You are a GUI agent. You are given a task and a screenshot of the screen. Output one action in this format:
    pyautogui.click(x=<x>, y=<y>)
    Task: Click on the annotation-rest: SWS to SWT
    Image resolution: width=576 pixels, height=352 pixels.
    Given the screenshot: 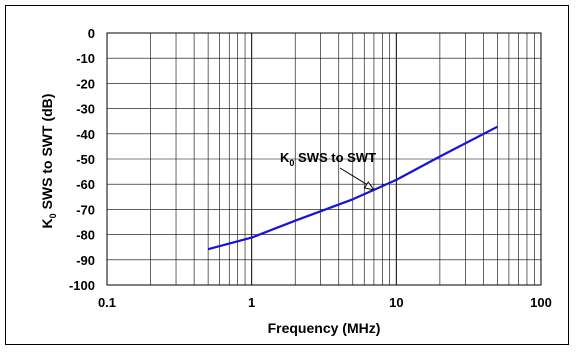 What is the action you would take?
    pyautogui.click(x=335, y=157)
    